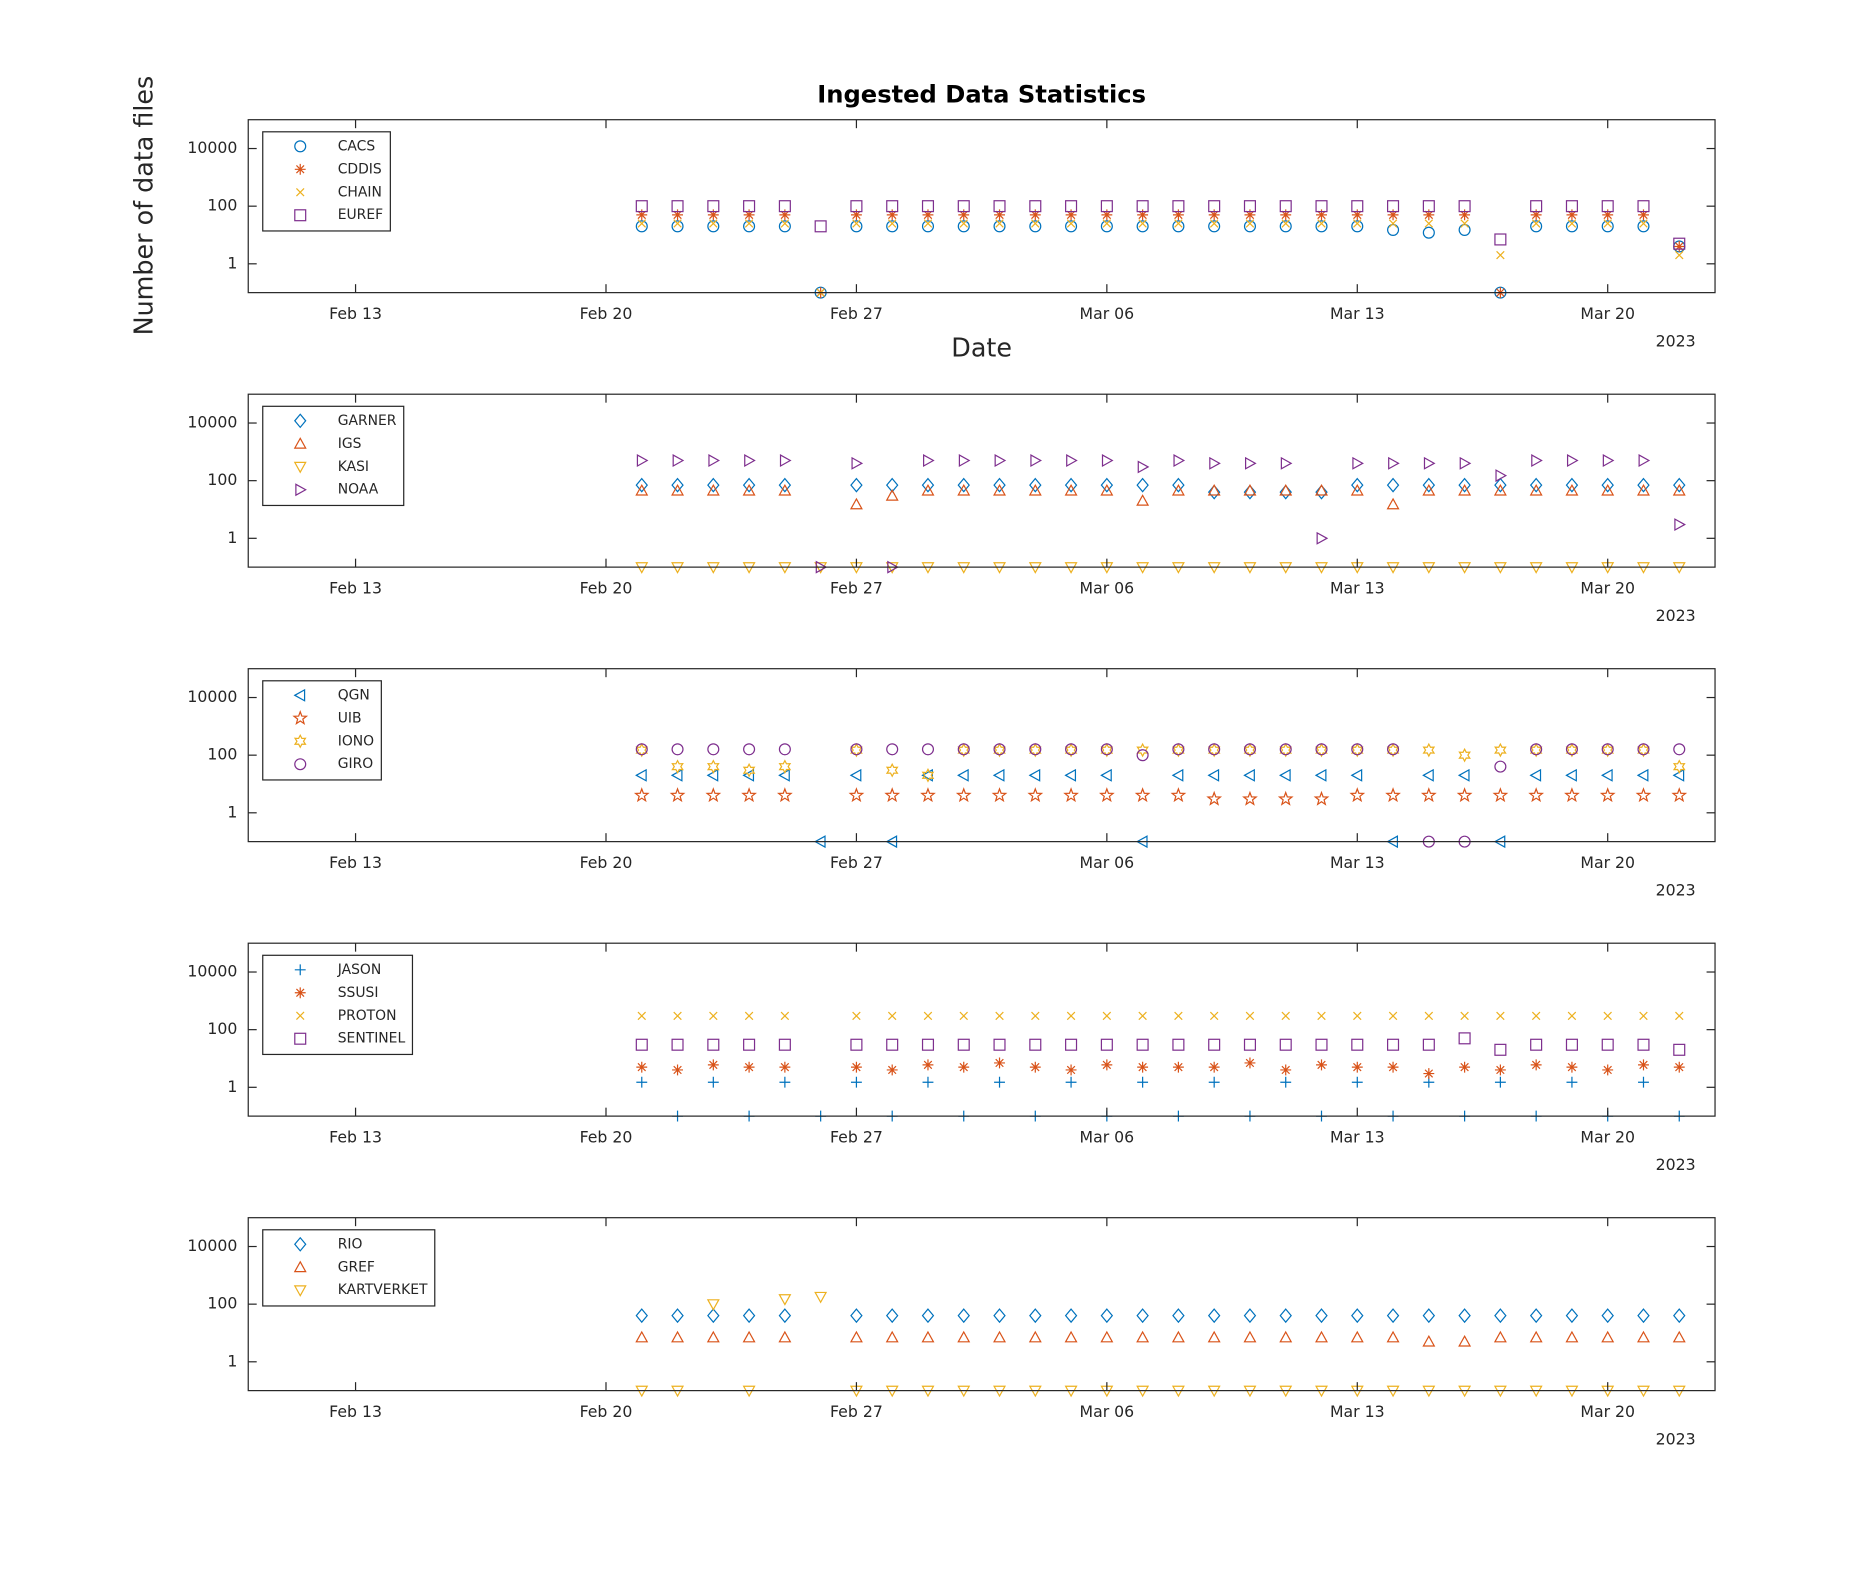 The height and width of the screenshot is (1572, 1875). What do you see at coordinates (356, 741) in the screenshot?
I see `legend-label: IONO` at bounding box center [356, 741].